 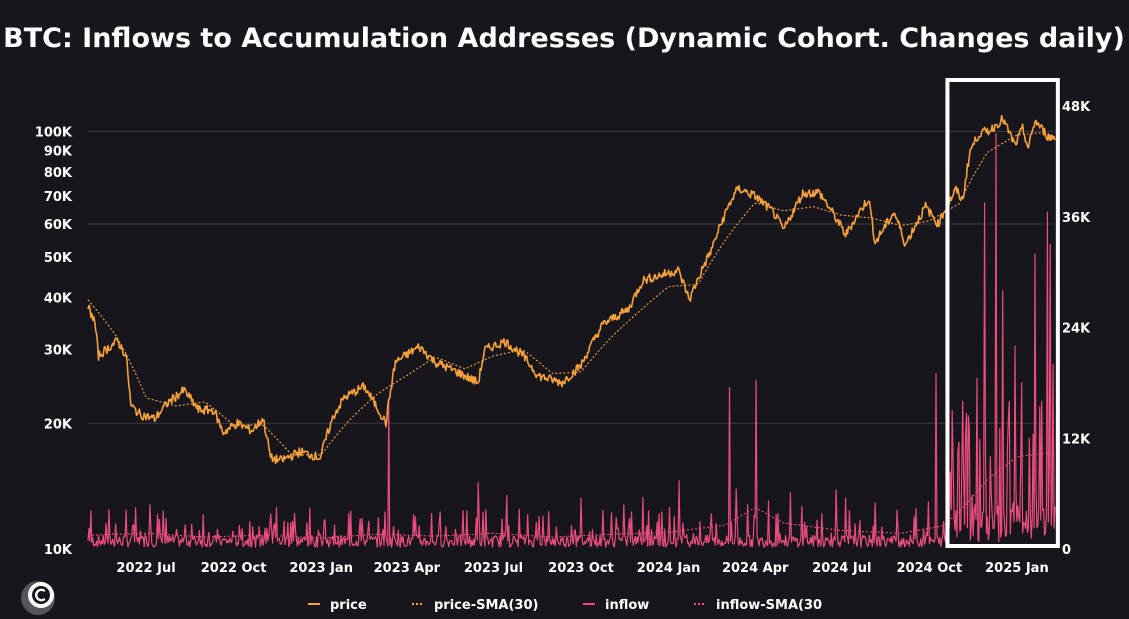 I want to click on y-left-tick-label: 90K, so click(x=58, y=151).